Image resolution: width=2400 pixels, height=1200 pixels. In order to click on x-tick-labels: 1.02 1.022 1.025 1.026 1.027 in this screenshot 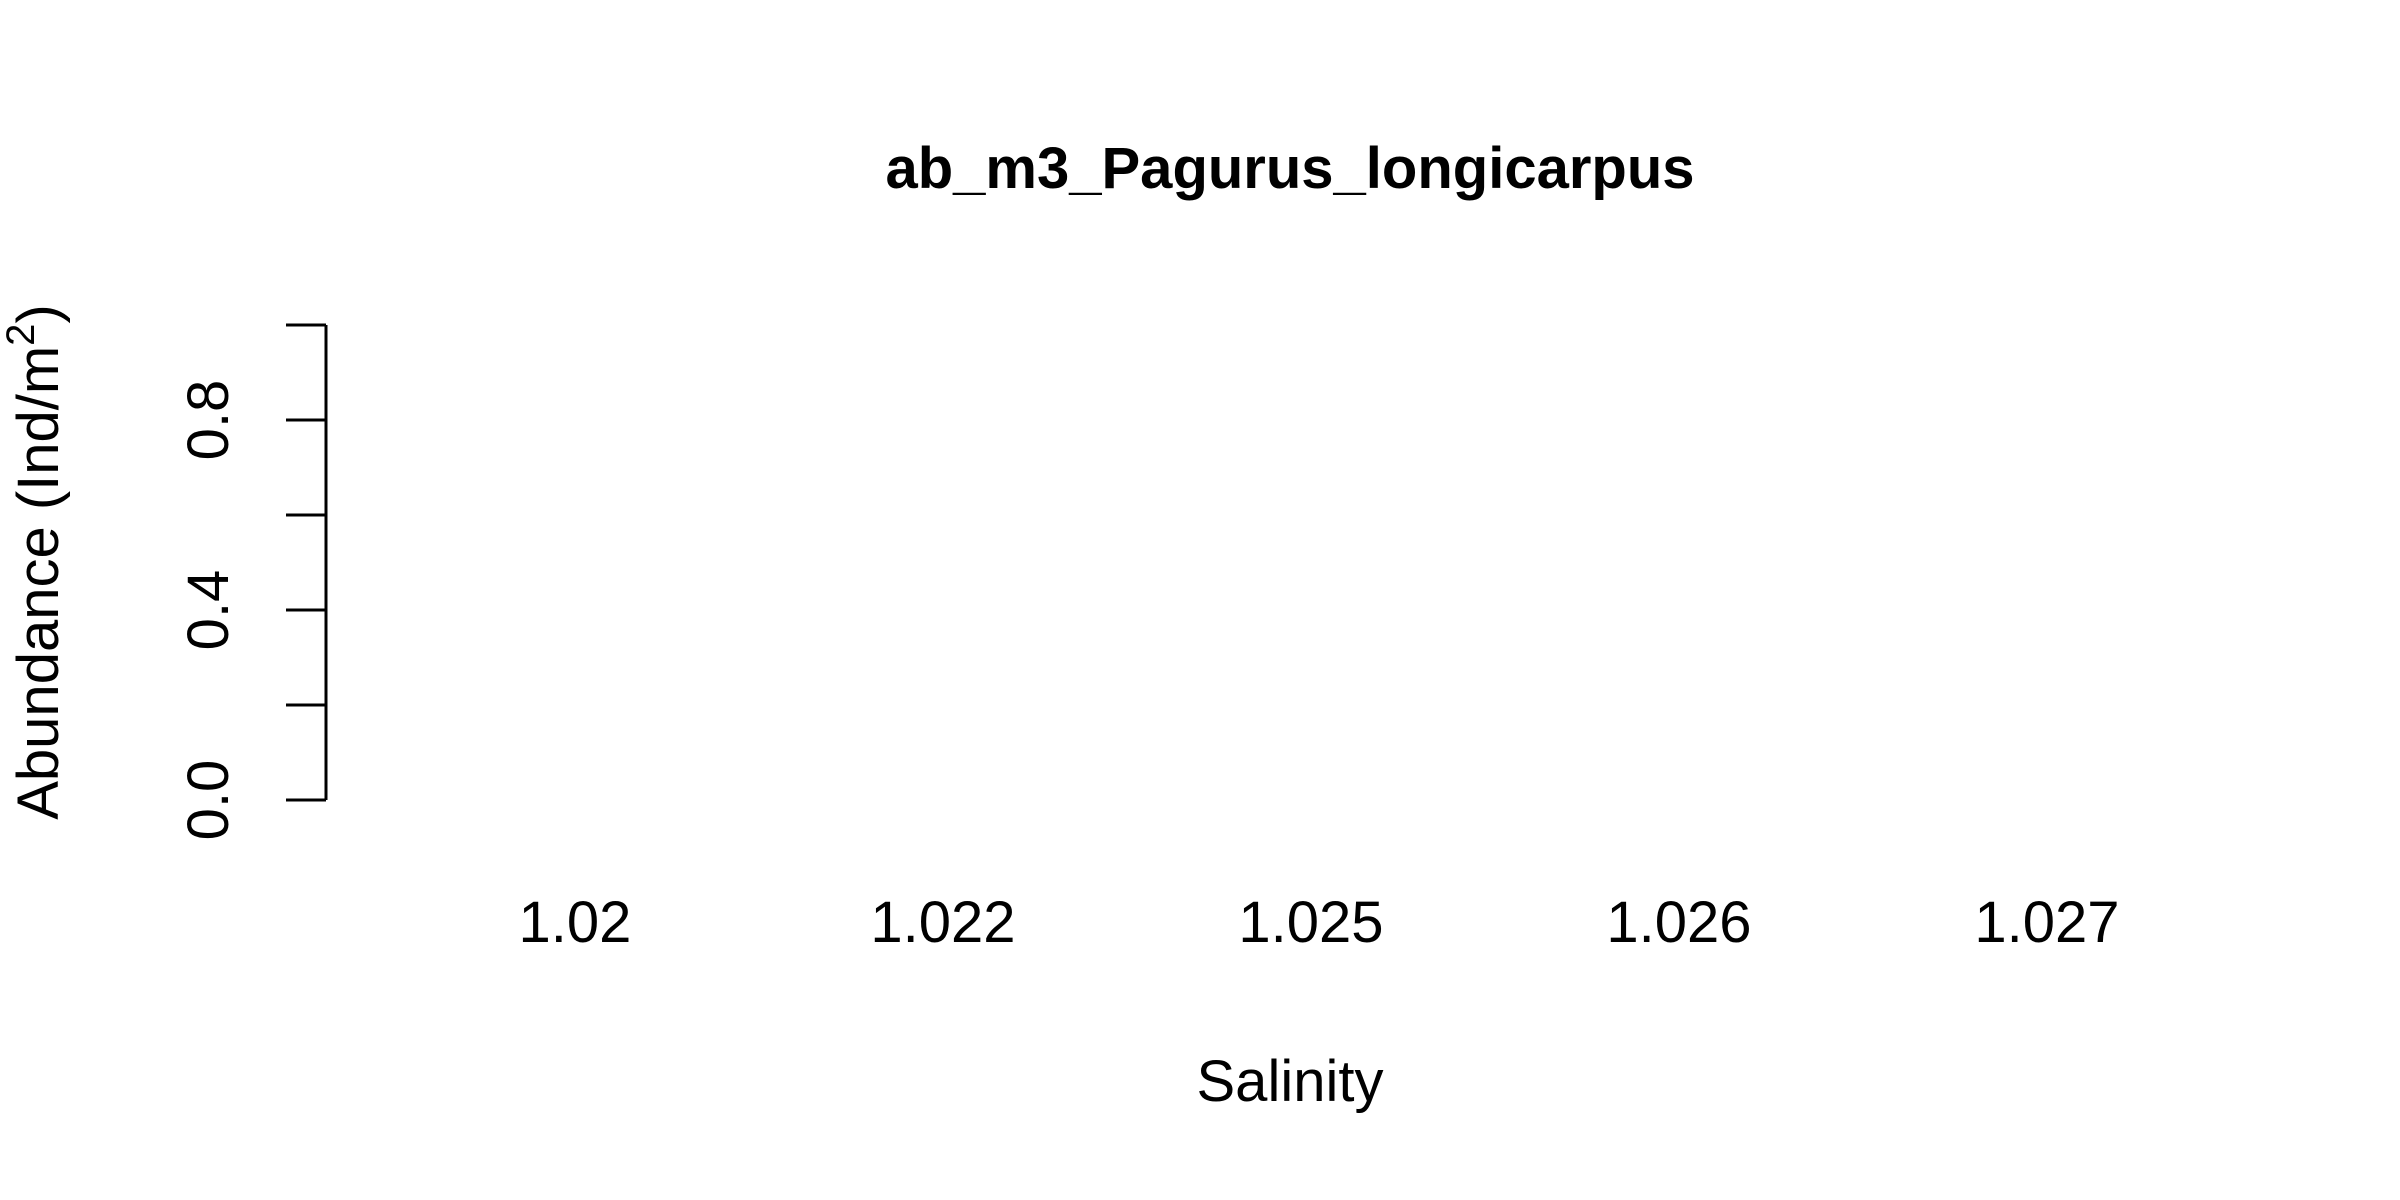, I will do `click(1319, 922)`.